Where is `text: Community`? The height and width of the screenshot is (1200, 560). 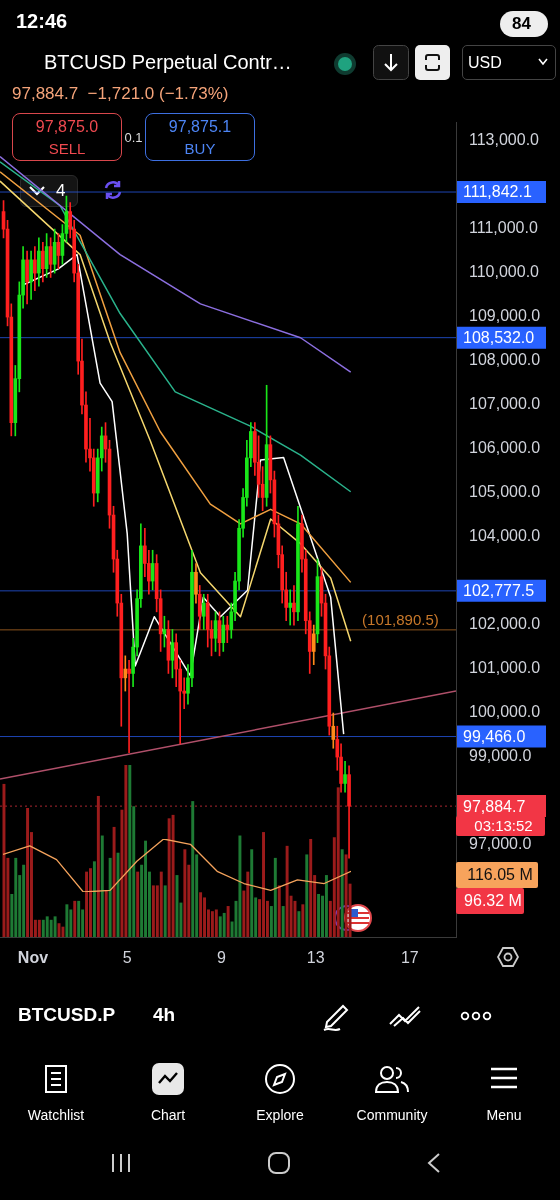
text: Community is located at coordinates (392, 1115).